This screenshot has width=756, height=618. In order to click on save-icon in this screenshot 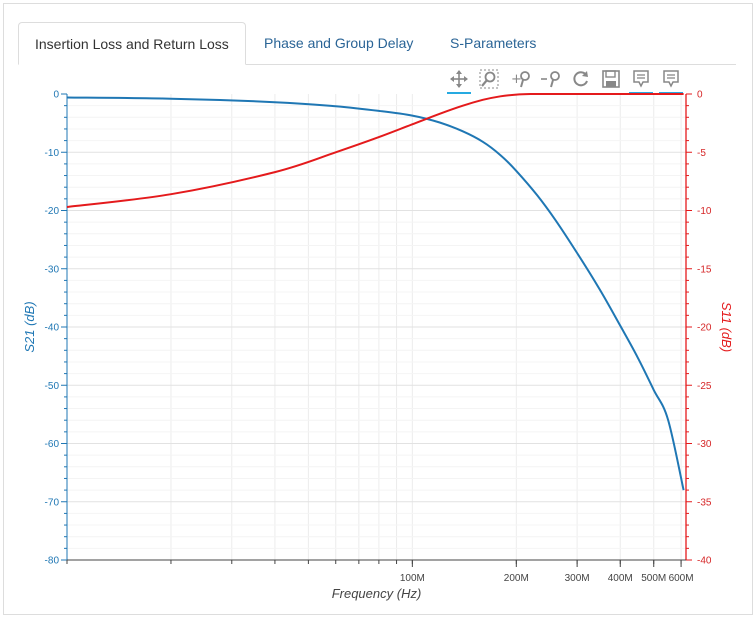, I will do `click(611, 79)`.